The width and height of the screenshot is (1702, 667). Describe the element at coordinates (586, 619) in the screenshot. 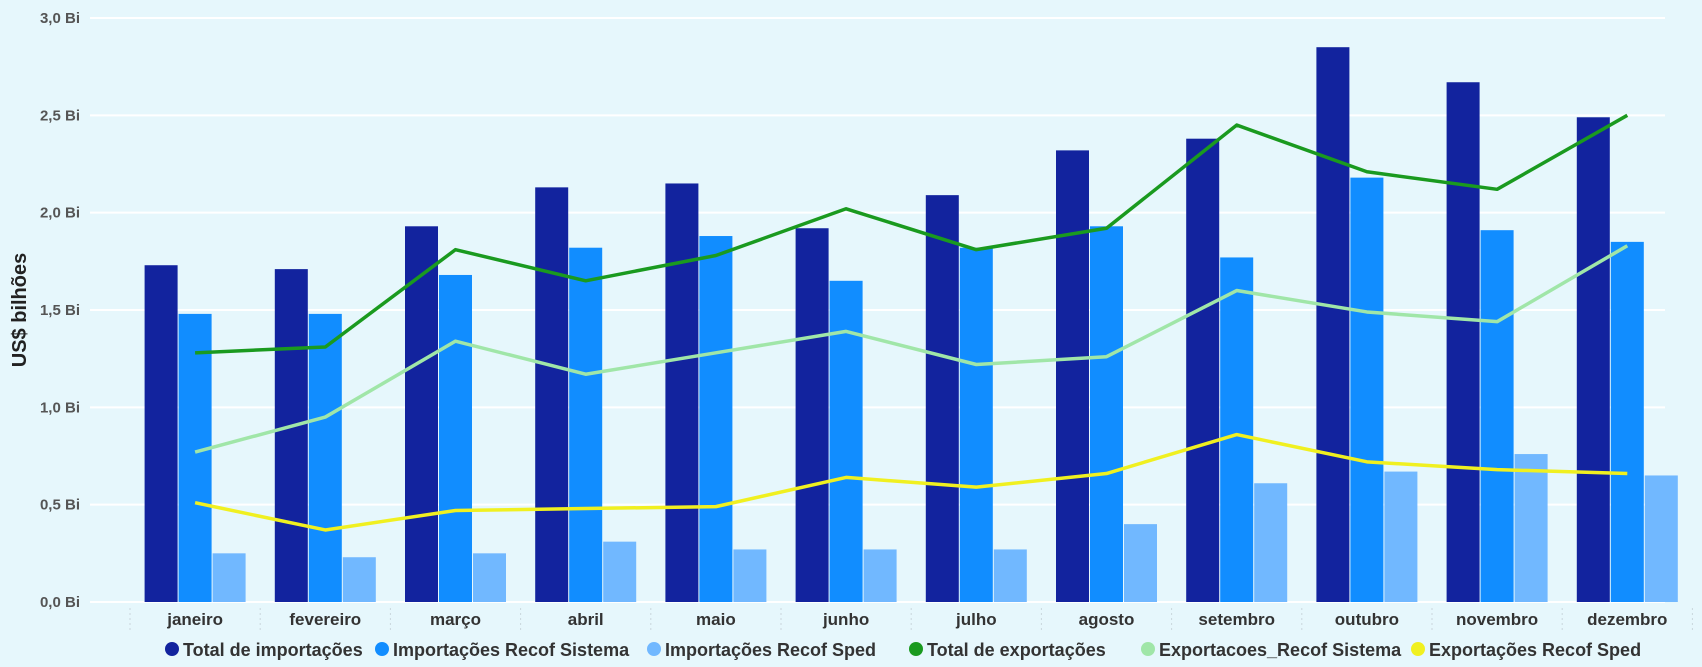

I see `x-tick-label: abril` at that location.